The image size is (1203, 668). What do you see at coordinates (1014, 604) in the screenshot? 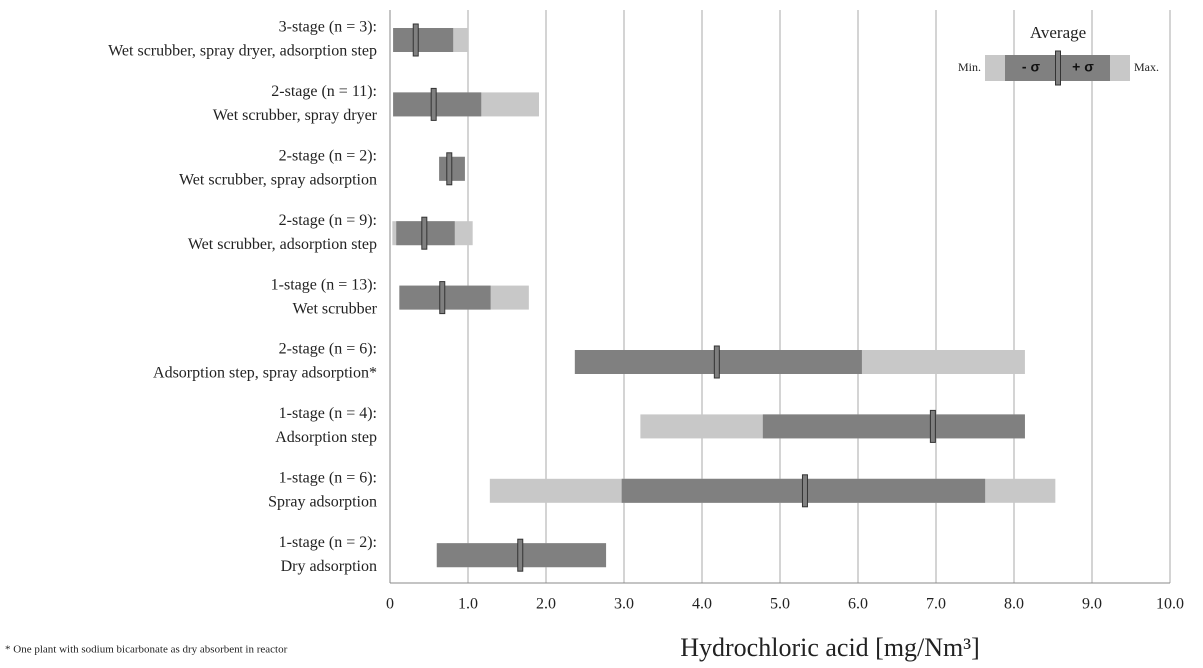
I see `x-tick-label: 8.0` at bounding box center [1014, 604].